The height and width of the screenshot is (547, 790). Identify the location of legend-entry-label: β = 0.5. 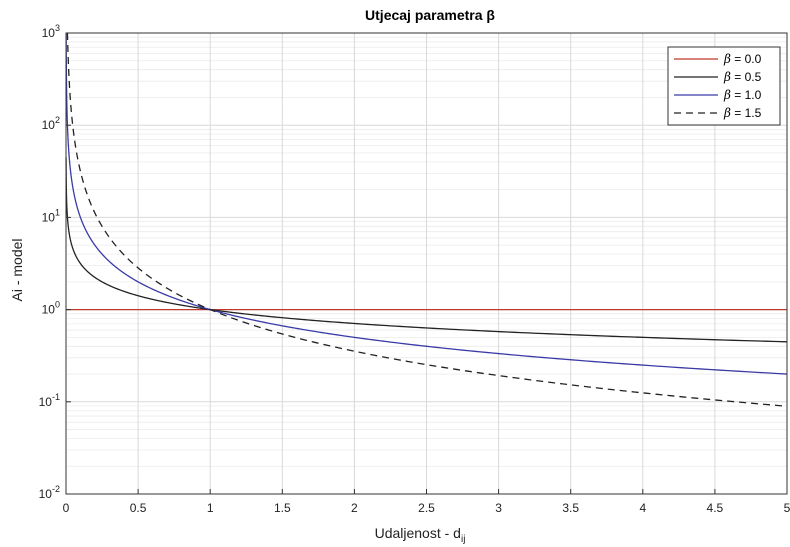
(742, 77).